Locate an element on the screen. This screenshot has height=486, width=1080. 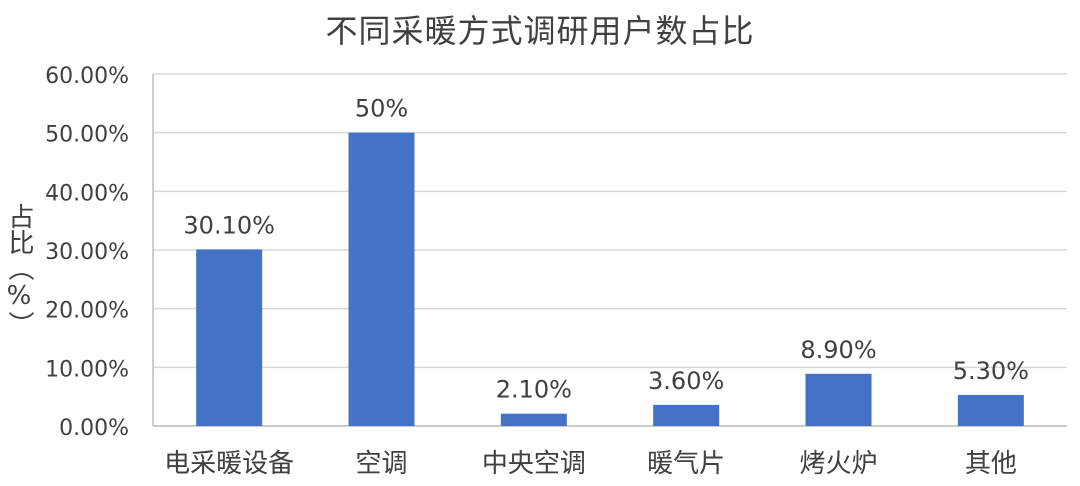
y-axis-title: 占比（%） is located at coordinates (19, 270).